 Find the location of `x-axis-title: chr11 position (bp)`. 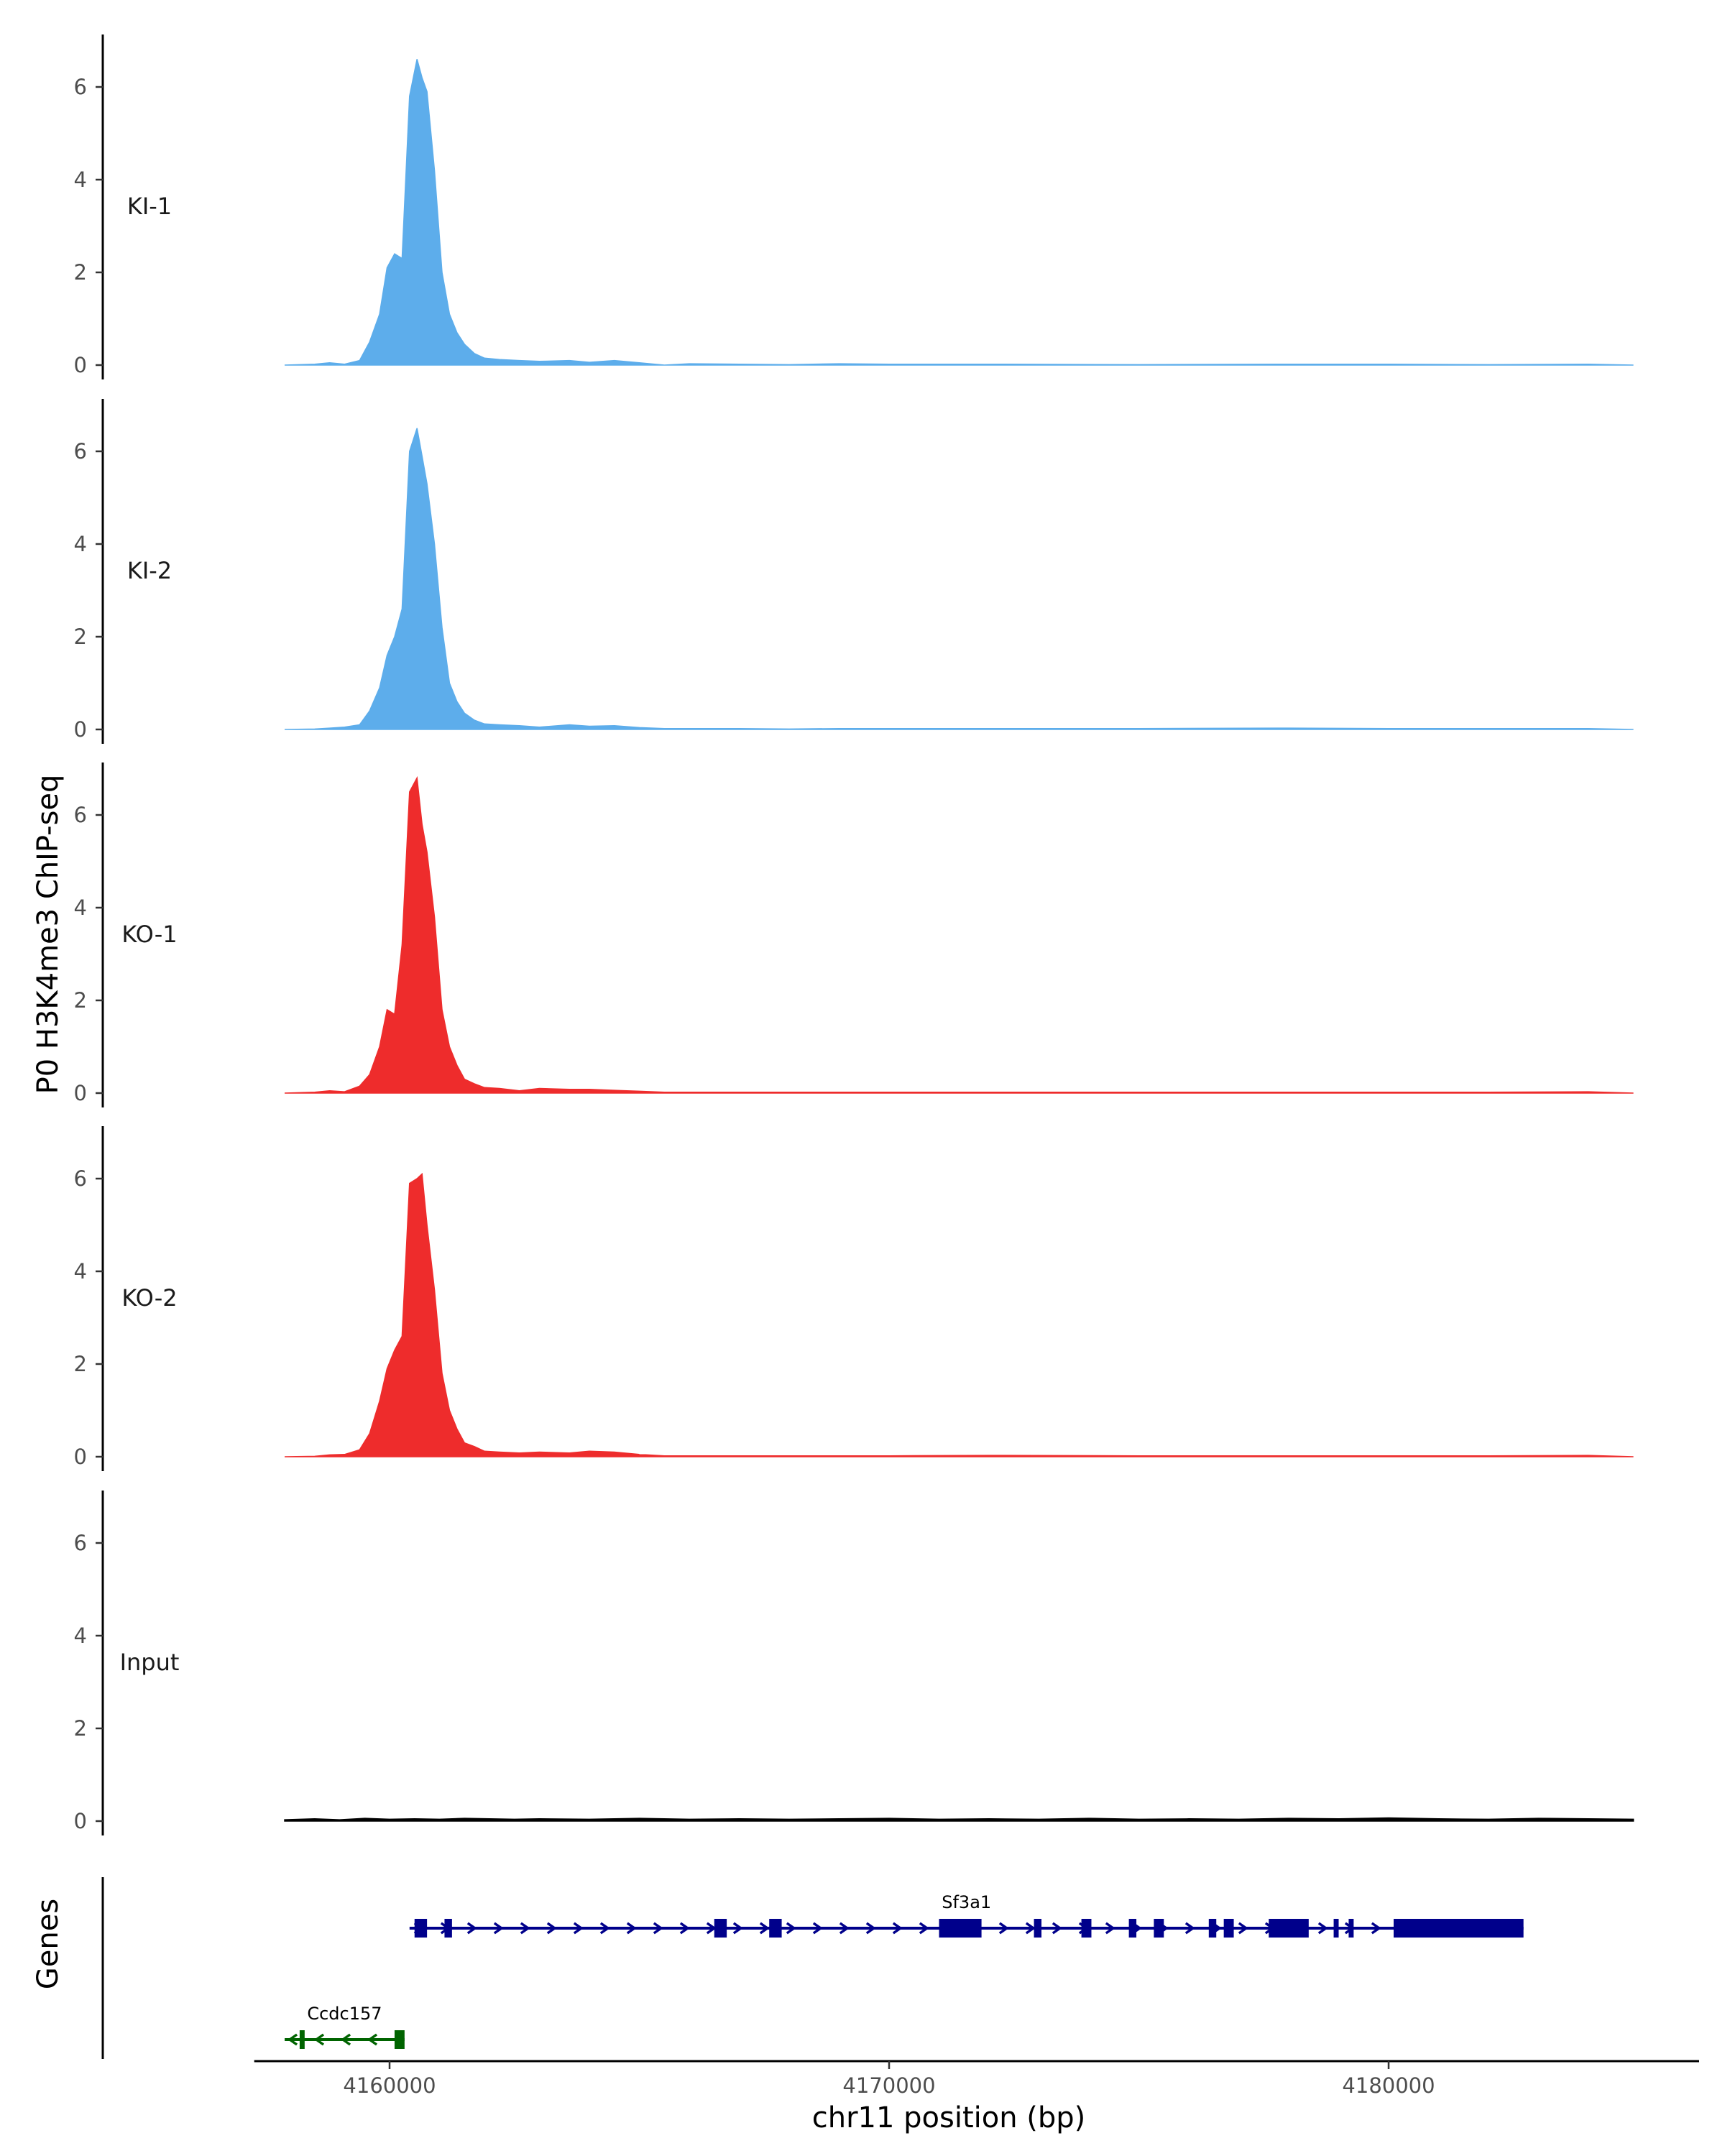

x-axis-title: chr11 position (bp) is located at coordinates (949, 2117).